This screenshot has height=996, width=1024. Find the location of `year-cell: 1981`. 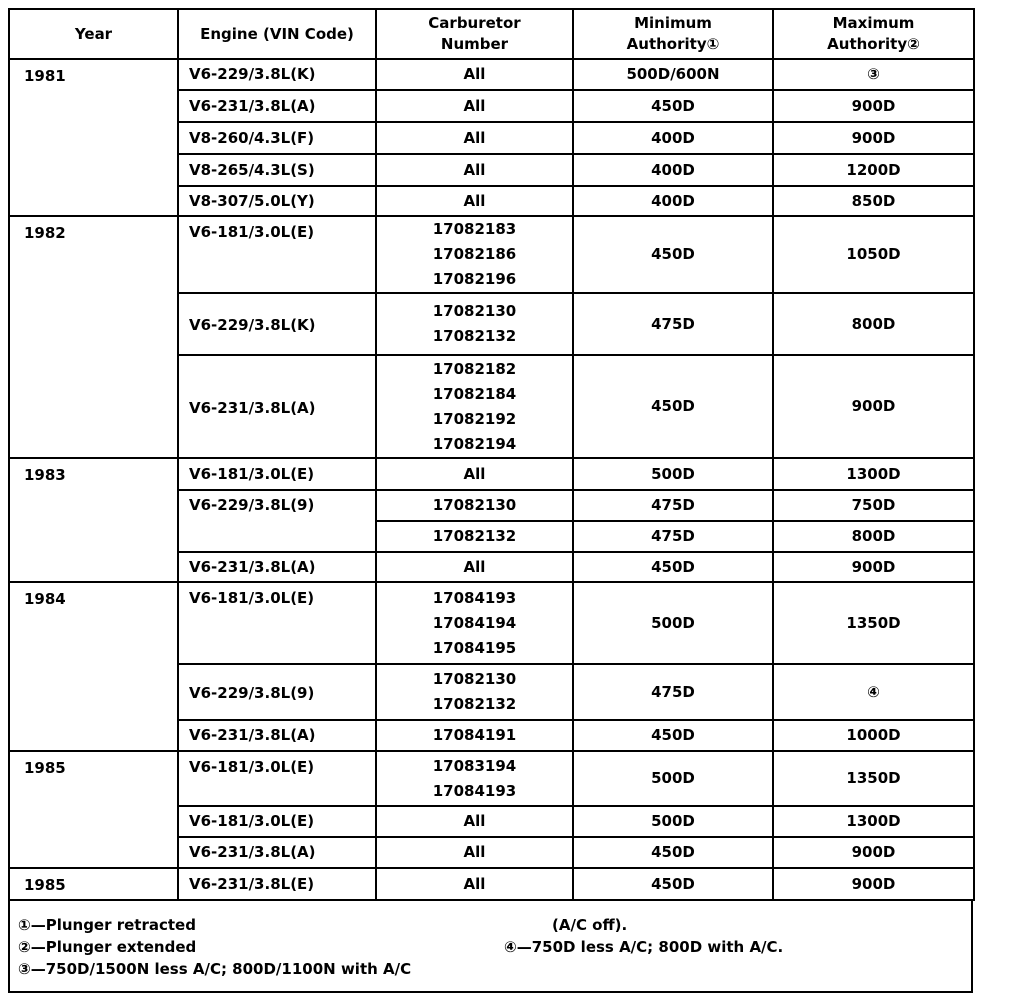

year-cell: 1981 is located at coordinates (93, 137).